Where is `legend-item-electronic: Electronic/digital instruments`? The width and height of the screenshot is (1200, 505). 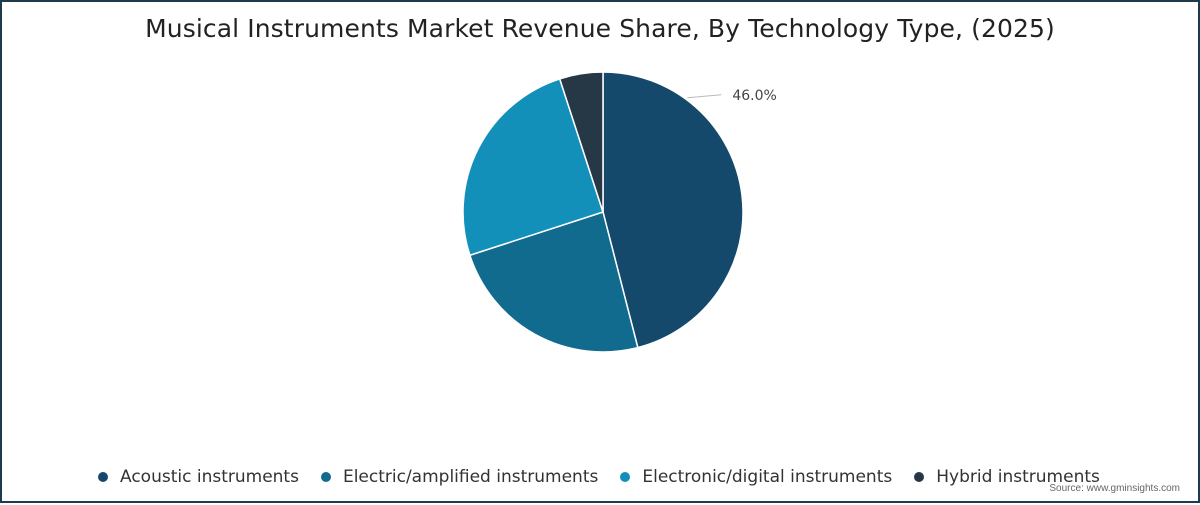 legend-item-electronic: Electronic/digital instruments is located at coordinates (756, 477).